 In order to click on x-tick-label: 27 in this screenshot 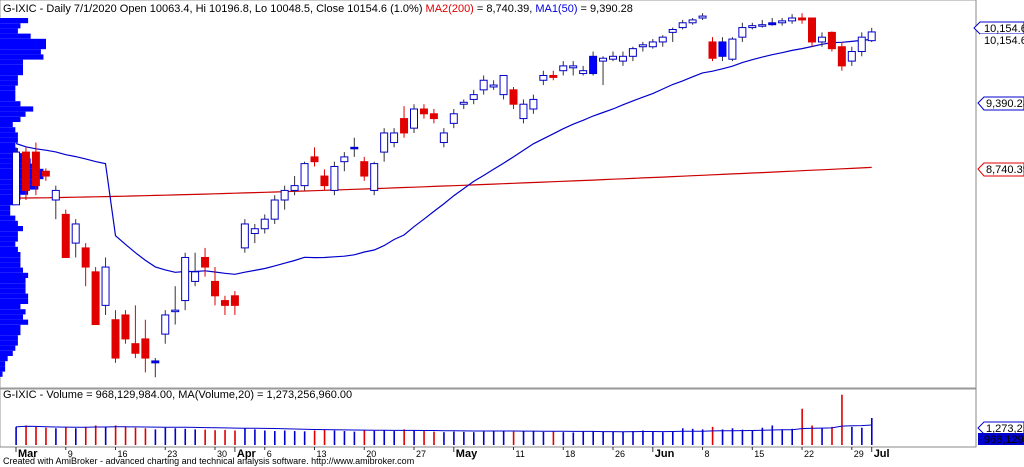, I will do `click(421, 454)`.